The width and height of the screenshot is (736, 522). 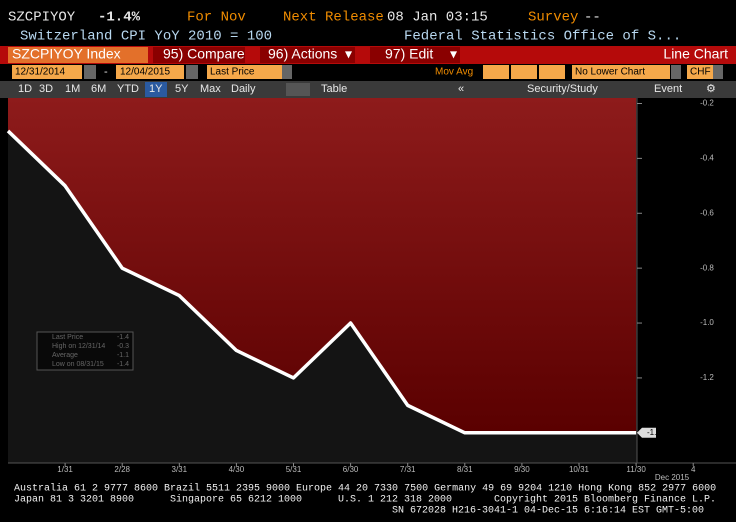 What do you see at coordinates (610, 72) in the screenshot?
I see `lower-chart: No Lower Chart` at bounding box center [610, 72].